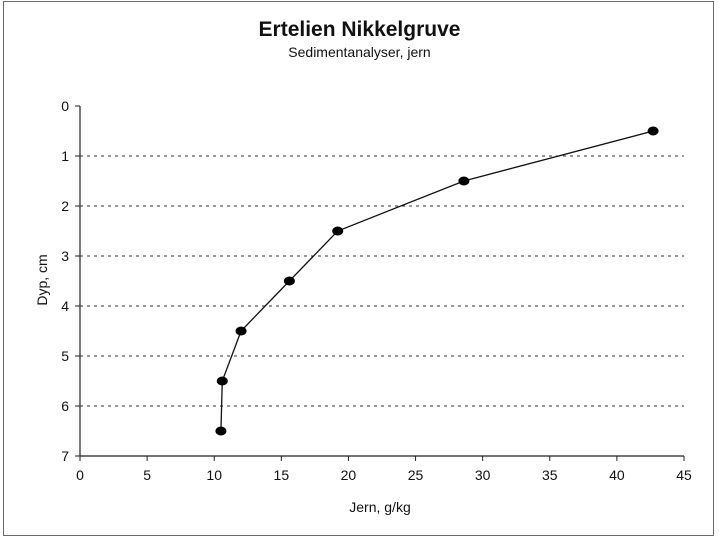 The image size is (719, 540). What do you see at coordinates (416, 475) in the screenshot?
I see `x-tick-label-5: 25` at bounding box center [416, 475].